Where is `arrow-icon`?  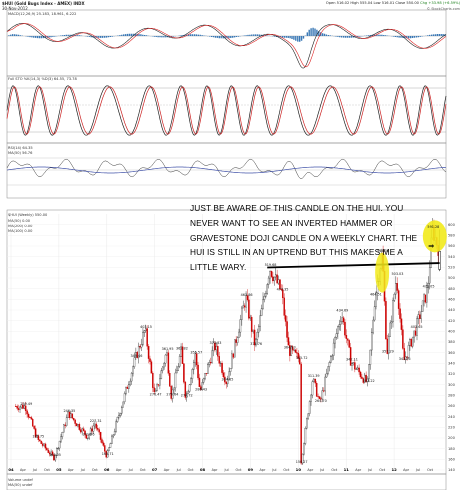
arrow-icon is located at coordinates (431, 246).